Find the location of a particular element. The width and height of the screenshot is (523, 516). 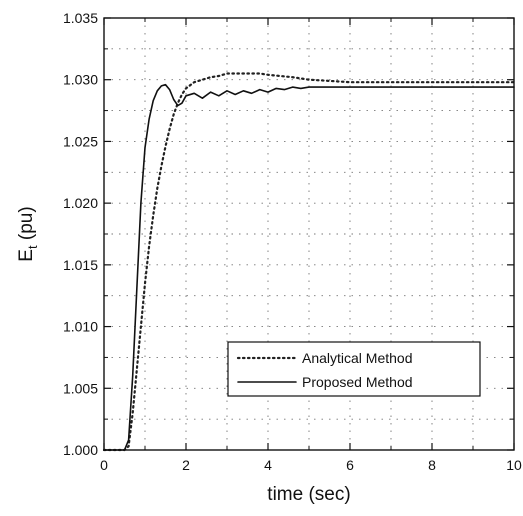

x-tick-label: 2 is located at coordinates (186, 465).